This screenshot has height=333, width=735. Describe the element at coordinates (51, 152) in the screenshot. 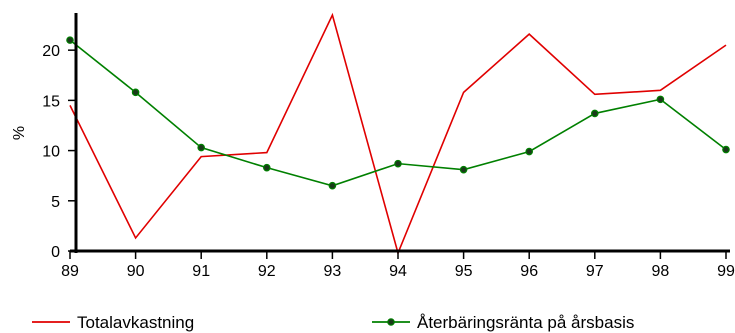

I see `y-tick-label: 10` at that location.